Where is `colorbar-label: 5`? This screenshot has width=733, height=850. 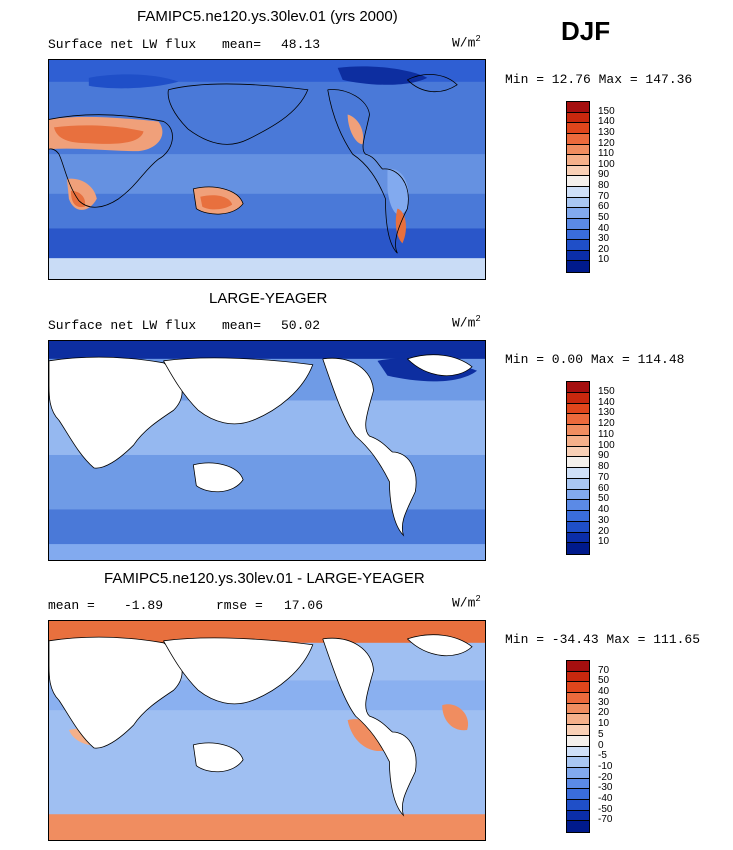 colorbar-label: 5 is located at coordinates (601, 734).